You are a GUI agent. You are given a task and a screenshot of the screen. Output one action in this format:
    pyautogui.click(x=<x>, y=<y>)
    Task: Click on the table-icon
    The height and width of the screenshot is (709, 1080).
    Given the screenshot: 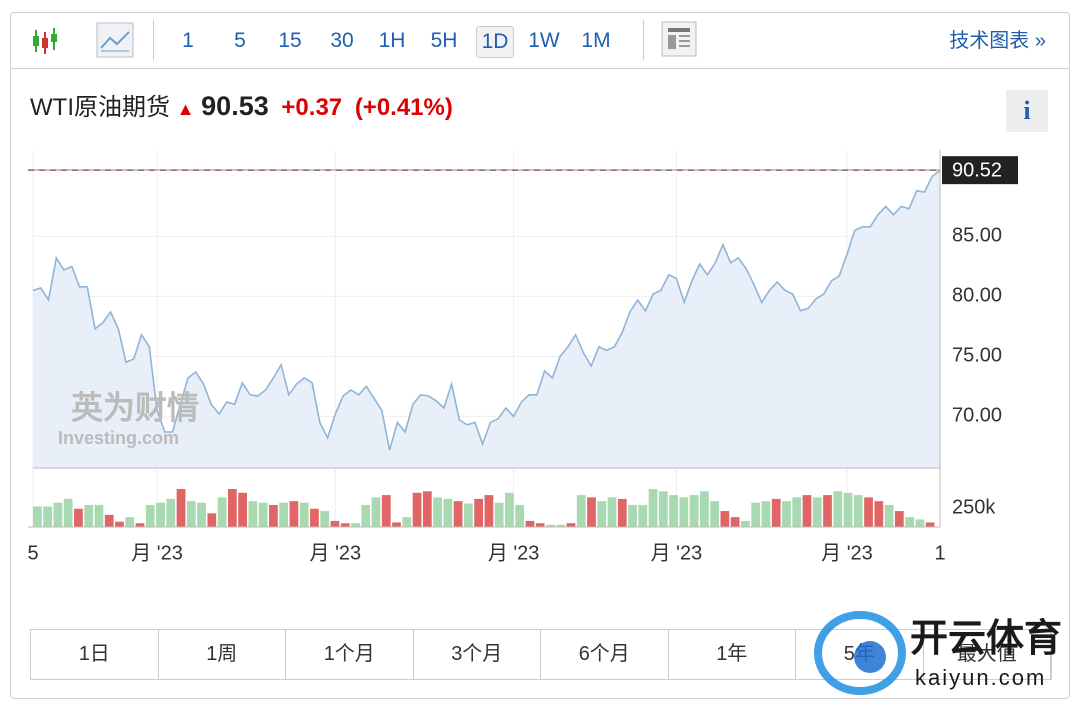 What is the action you would take?
    pyautogui.click(x=680, y=40)
    